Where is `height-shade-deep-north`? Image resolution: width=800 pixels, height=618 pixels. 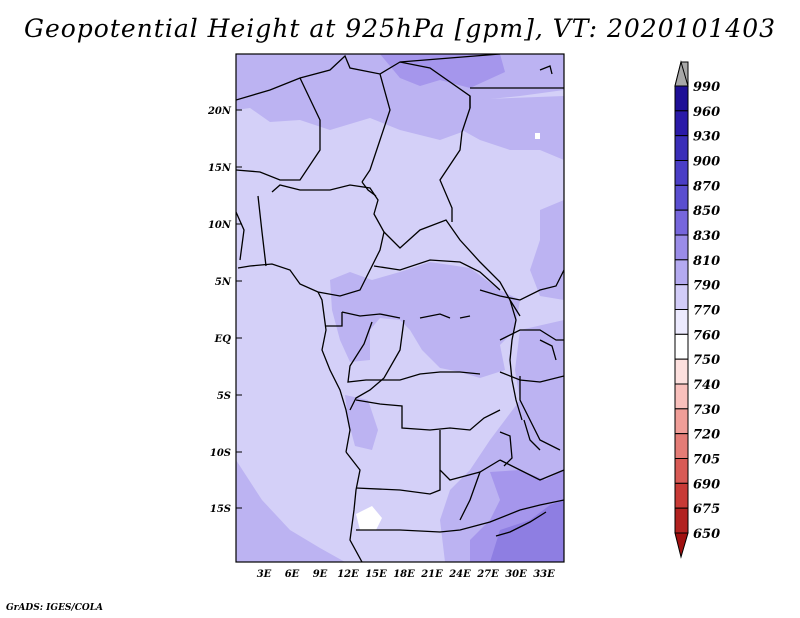
height-shade-deep-north is located at coordinates (442, 71).